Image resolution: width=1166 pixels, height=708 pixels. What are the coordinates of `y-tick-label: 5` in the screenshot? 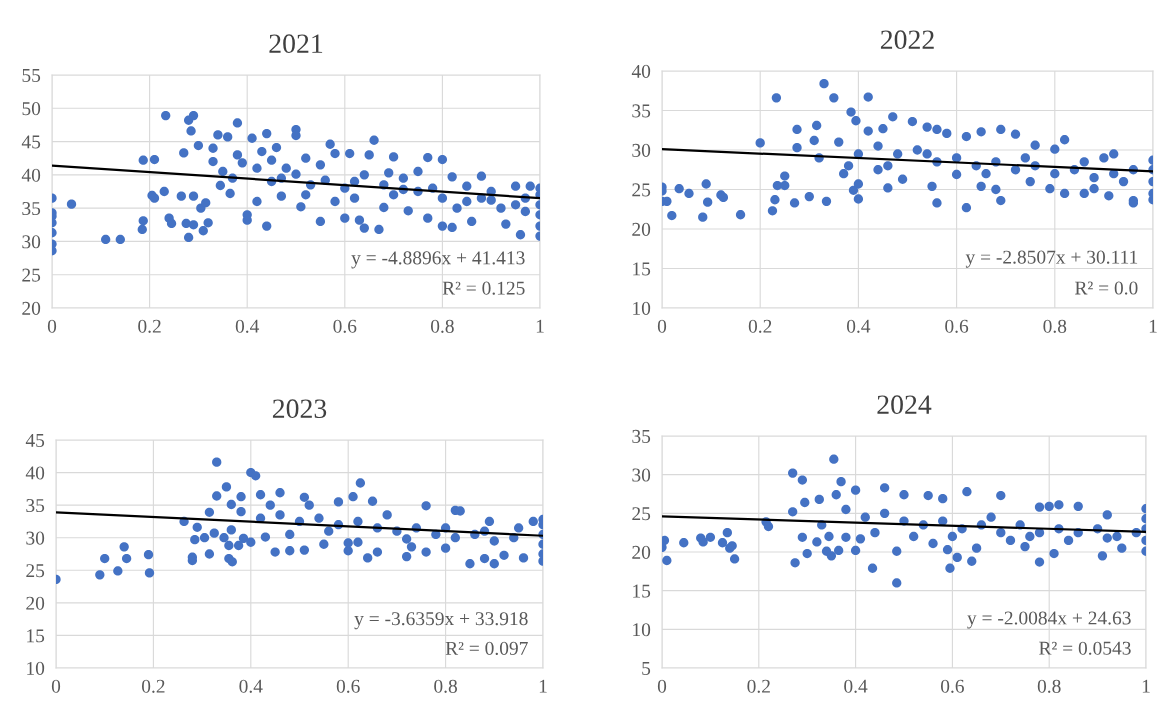 It's located at (646, 668).